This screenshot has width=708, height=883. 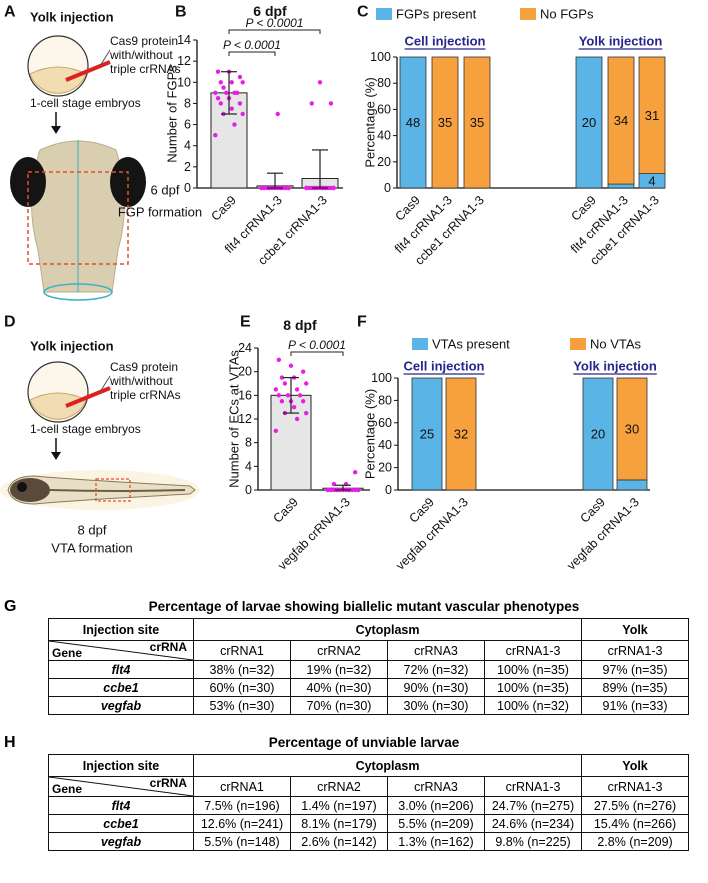 What do you see at coordinates (245, 372) in the screenshot?
I see `y-tick-label: 20` at bounding box center [245, 372].